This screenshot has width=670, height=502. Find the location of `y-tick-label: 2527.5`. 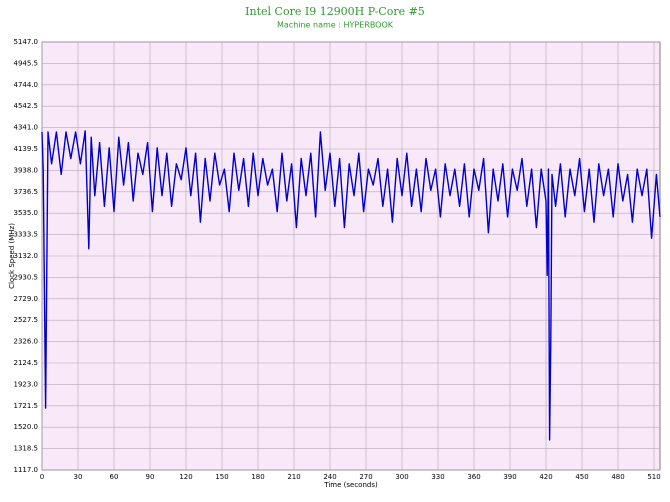

y-tick-label: 2527.5 is located at coordinates (26, 320).